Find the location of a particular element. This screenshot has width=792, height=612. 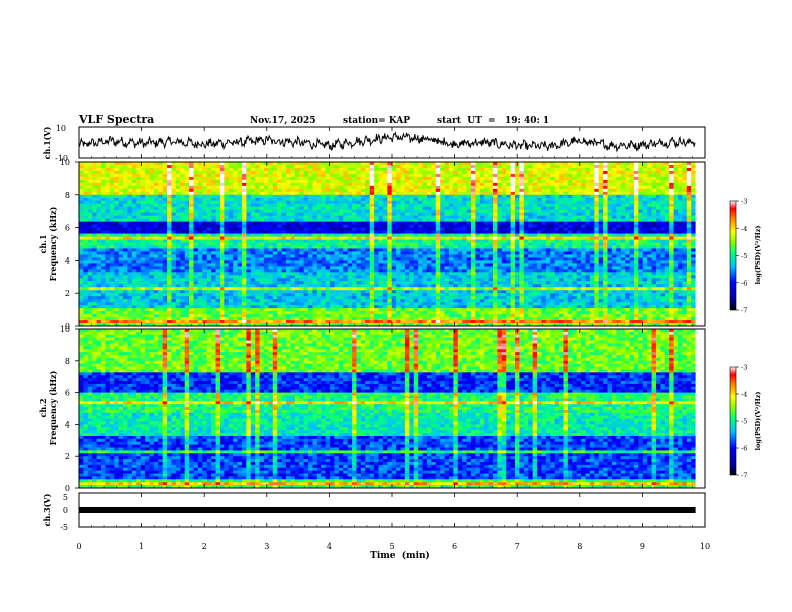

ch1-spectrogram-ytick-2: 2 is located at coordinates (67, 293).